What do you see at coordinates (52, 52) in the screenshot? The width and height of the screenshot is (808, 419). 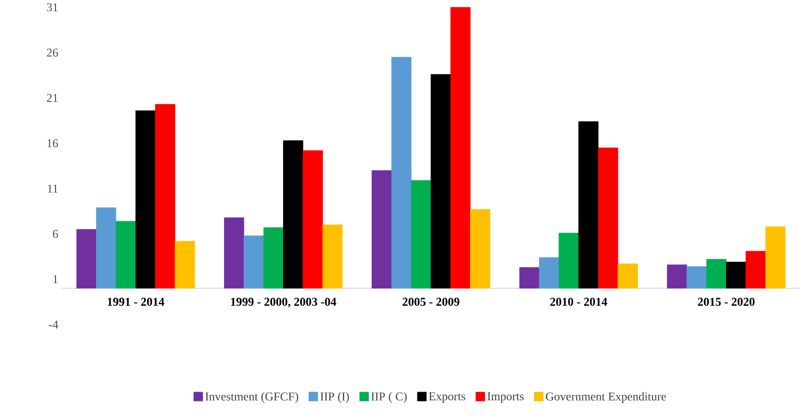 I see `y-tick-label: 26` at bounding box center [52, 52].